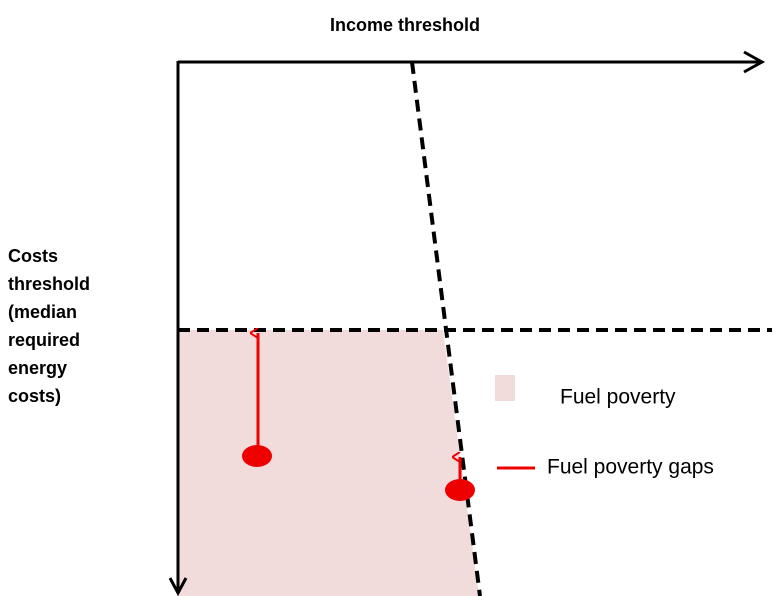 The image size is (777, 596). I want to click on side-label-line: Costs, so click(33, 256).